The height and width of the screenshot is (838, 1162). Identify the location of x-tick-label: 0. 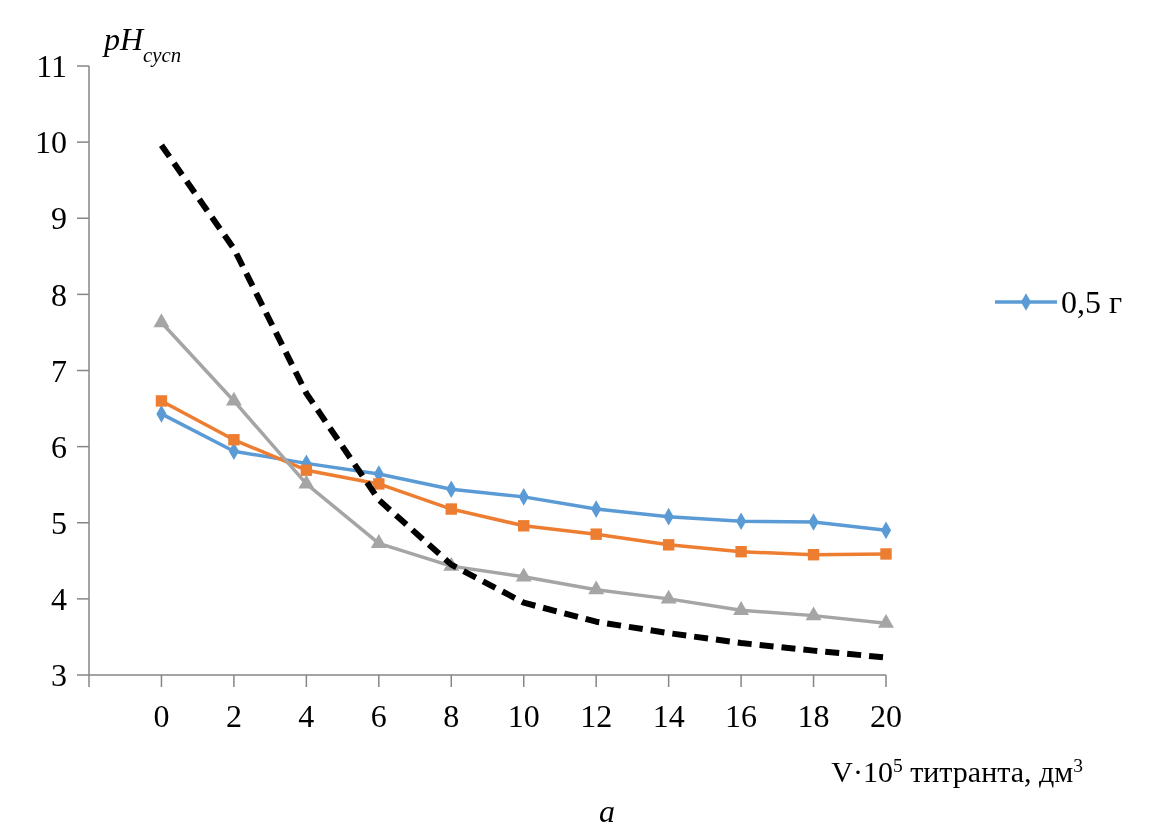
(161, 716).